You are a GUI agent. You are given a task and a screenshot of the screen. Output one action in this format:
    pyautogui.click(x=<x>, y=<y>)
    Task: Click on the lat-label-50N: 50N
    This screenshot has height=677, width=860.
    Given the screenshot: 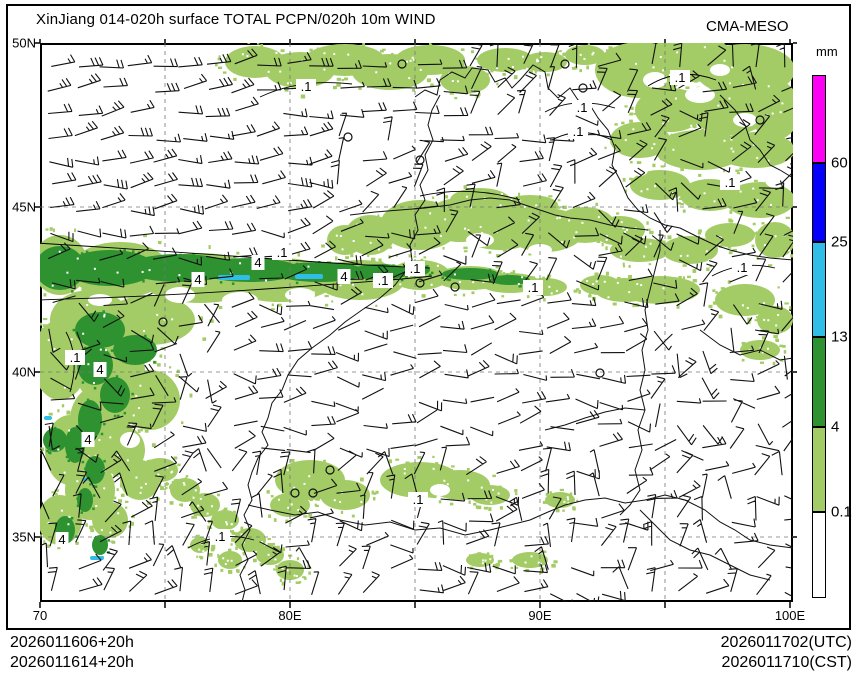 What is the action you would take?
    pyautogui.click(x=24, y=43)
    